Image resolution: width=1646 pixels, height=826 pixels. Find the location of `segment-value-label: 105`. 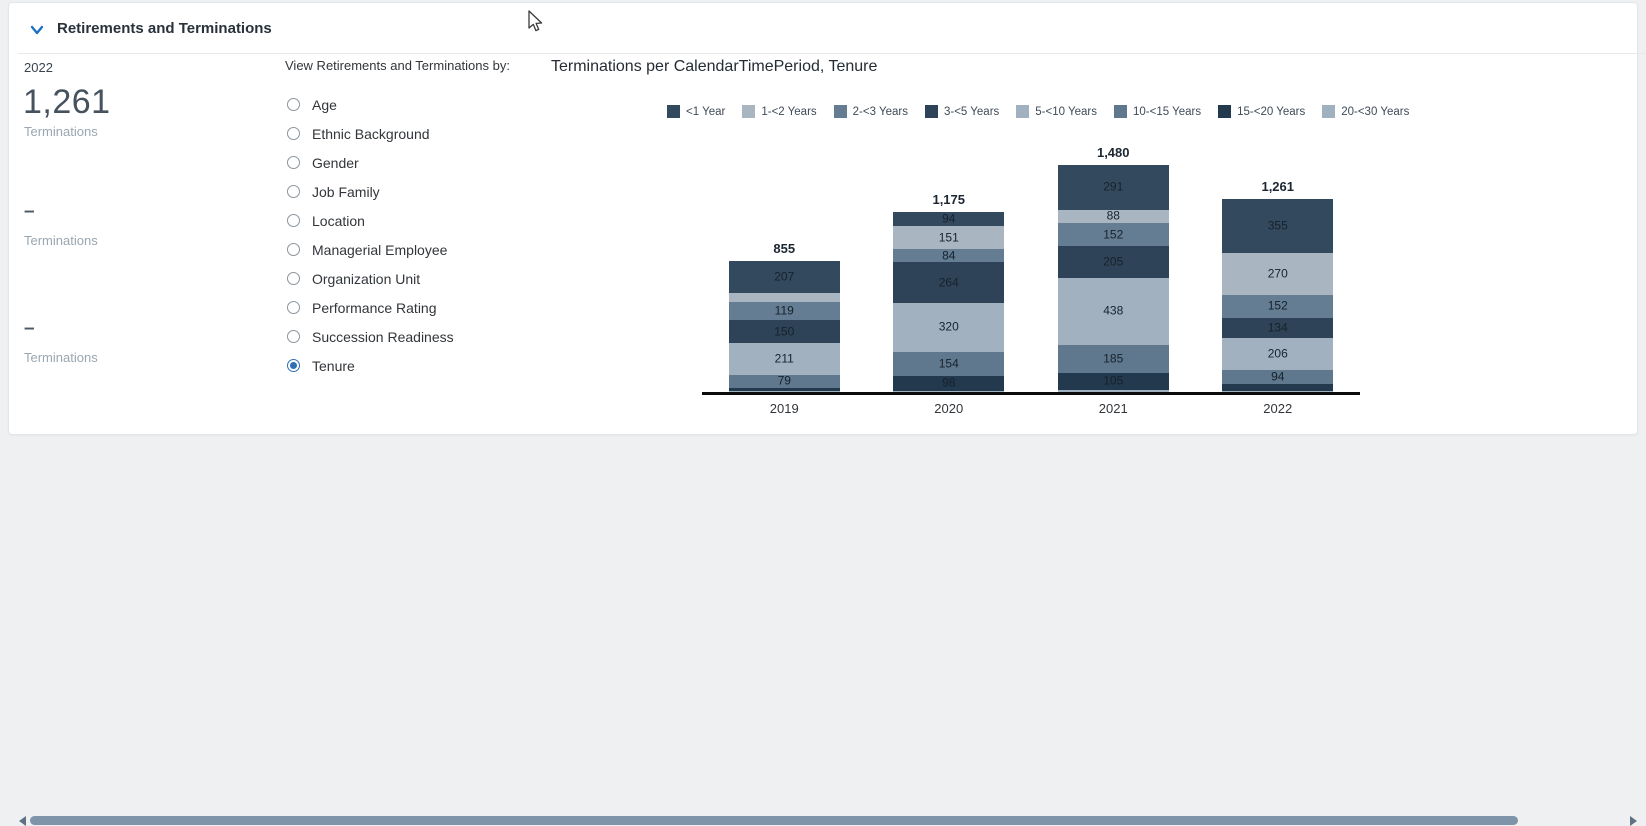

segment-value-label: 105 is located at coordinates (1113, 381).